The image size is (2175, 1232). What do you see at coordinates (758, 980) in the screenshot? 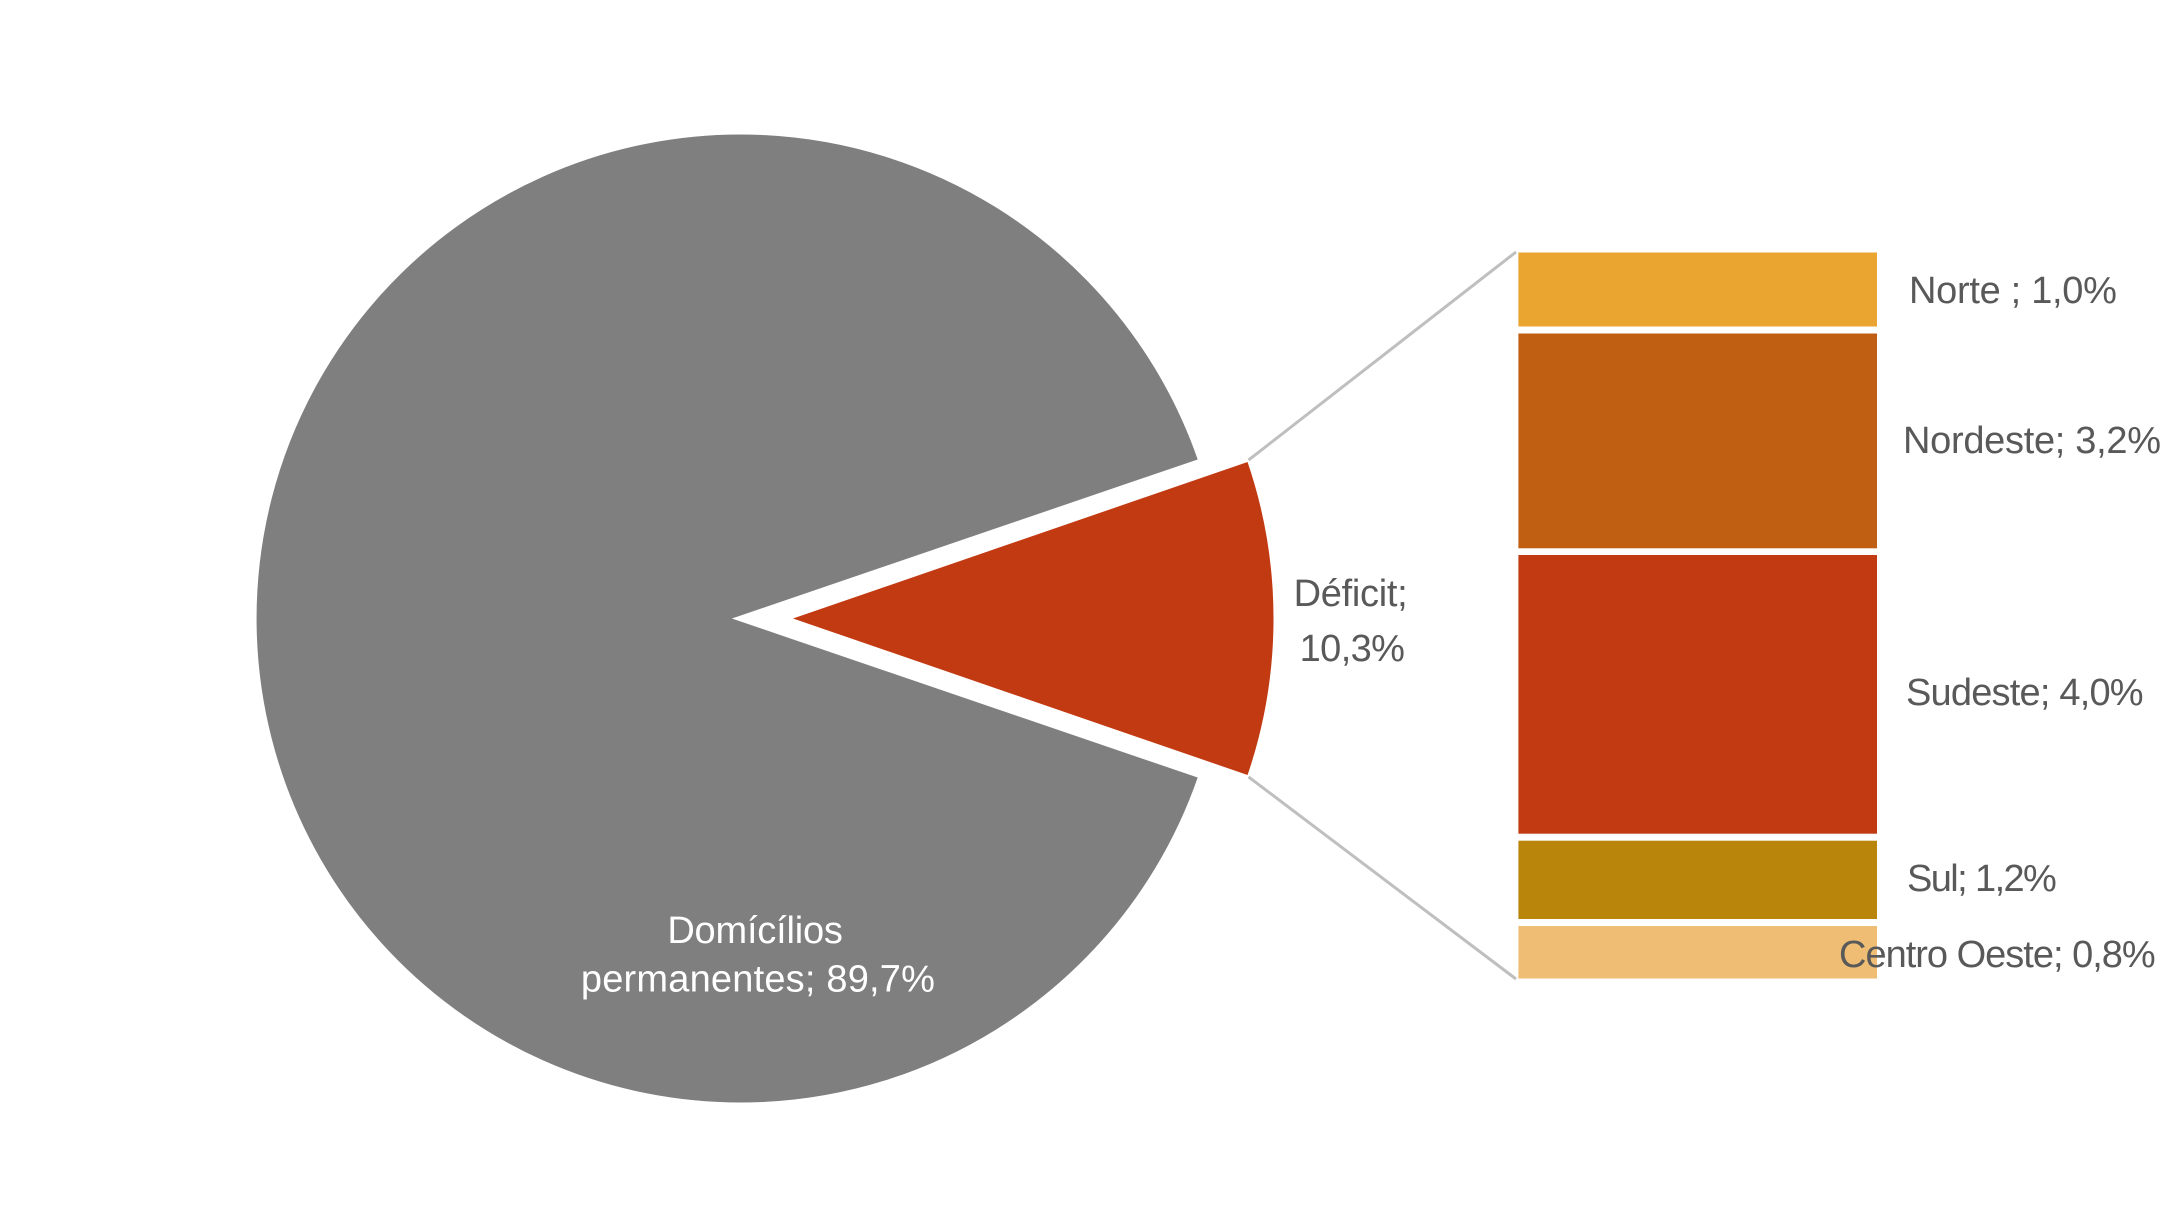
I see `svg-text: permanentes; 89,7%` at bounding box center [758, 980].